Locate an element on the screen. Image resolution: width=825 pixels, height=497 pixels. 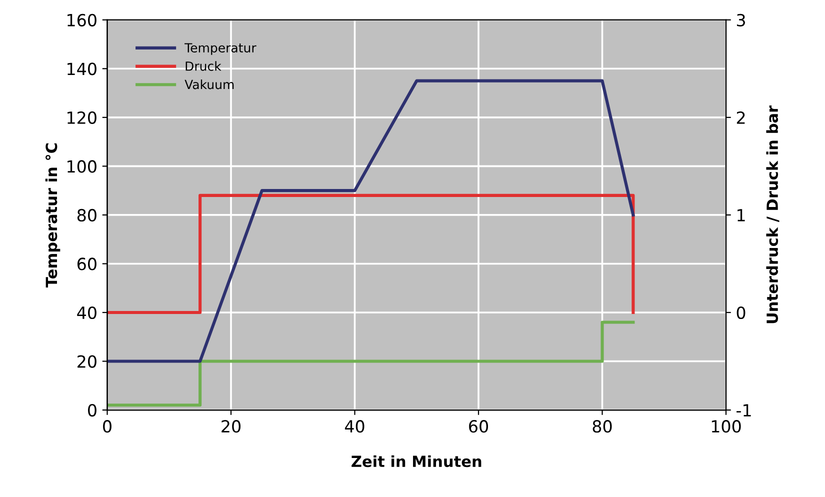
legend-label: Temperatur is located at coordinates (220, 49).